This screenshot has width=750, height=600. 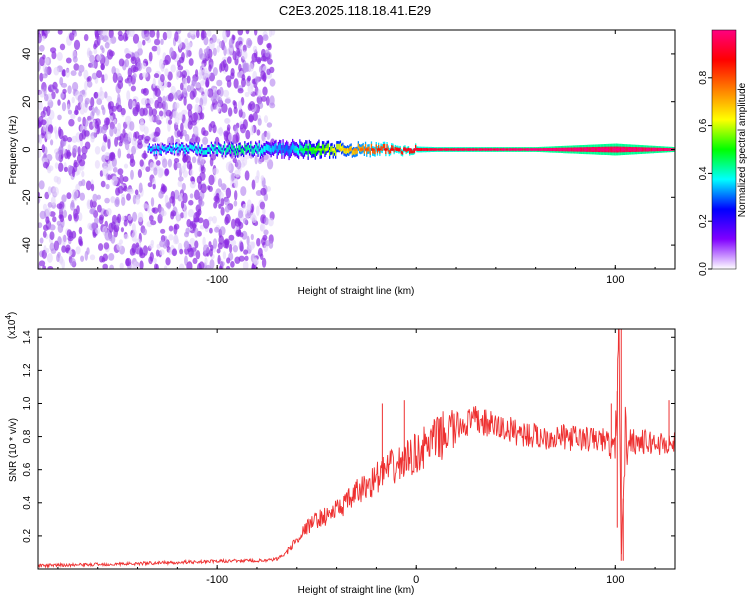 I want to click on y-tick-label: 0.4, so click(x=27, y=502).